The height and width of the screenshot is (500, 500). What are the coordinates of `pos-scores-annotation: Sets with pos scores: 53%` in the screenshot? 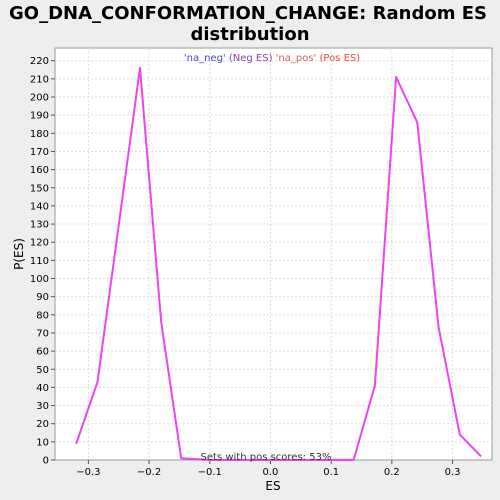 It's located at (266, 457).